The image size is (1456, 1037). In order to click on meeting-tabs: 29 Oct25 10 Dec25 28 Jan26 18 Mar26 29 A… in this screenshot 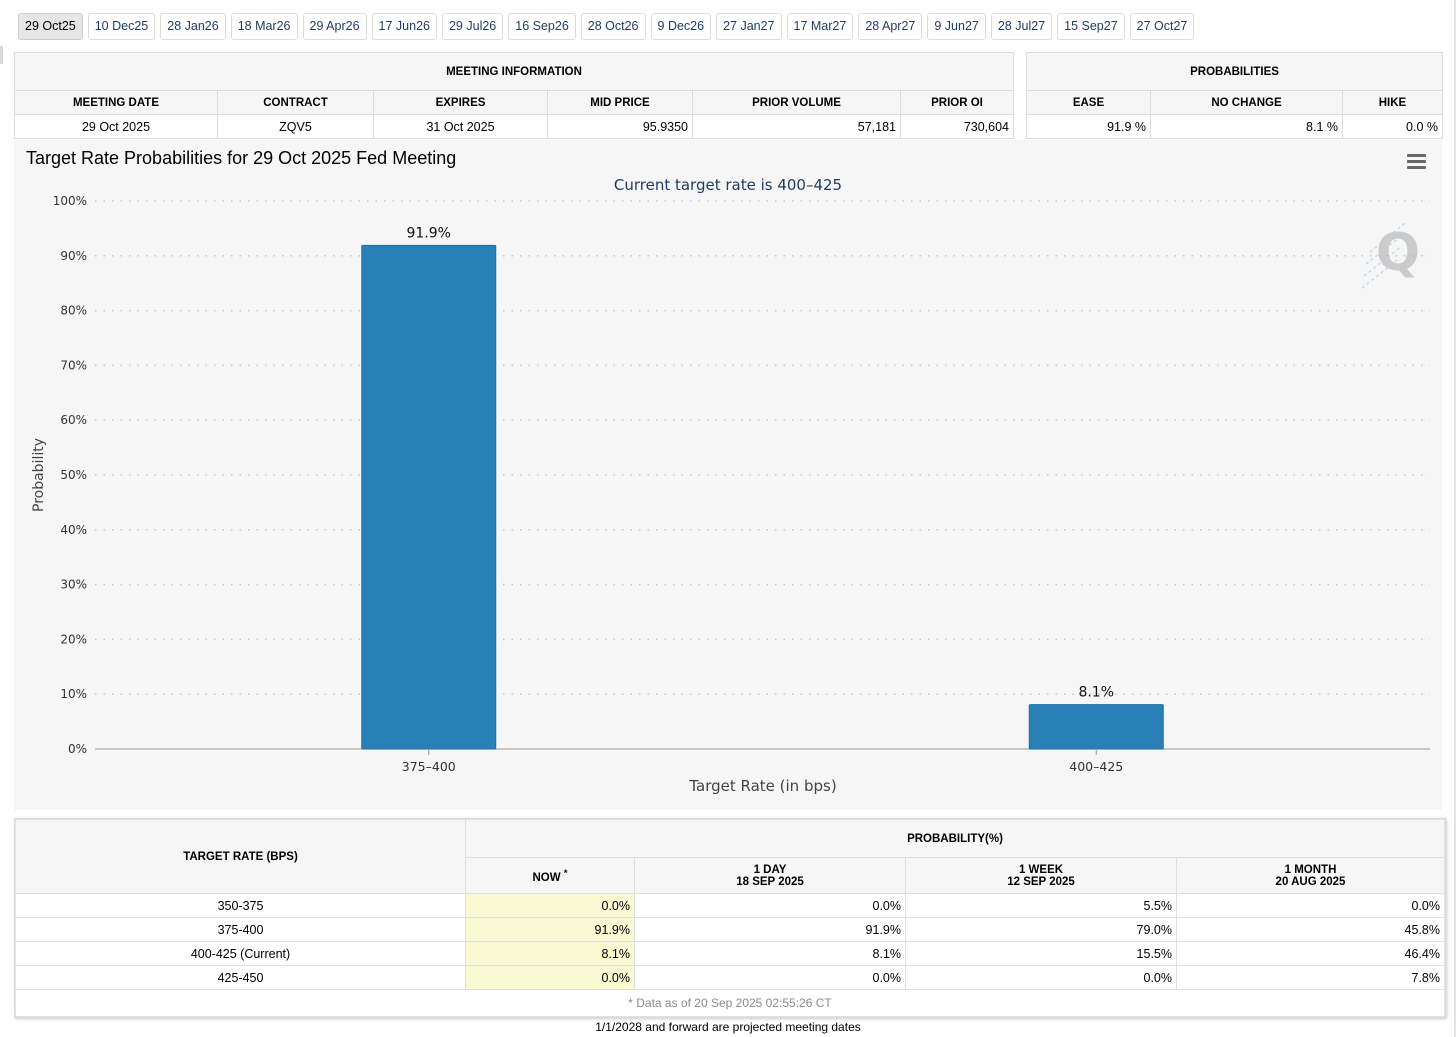, I will do `click(606, 26)`.